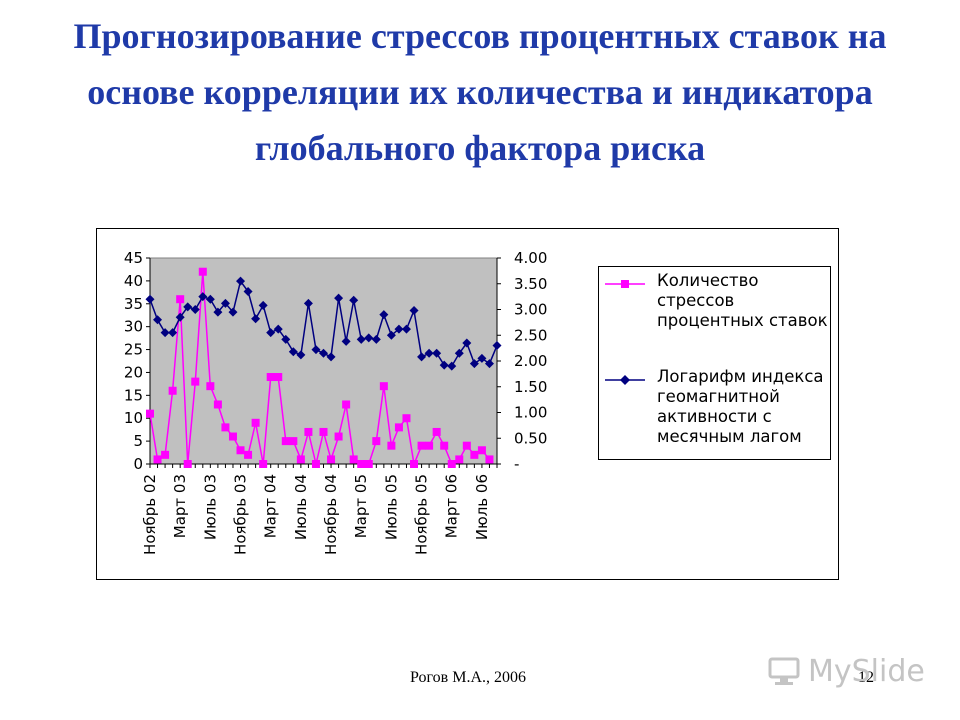 The image size is (960, 720). Describe the element at coordinates (133, 395) in the screenshot. I see `y-left-tick-label: 15` at that location.